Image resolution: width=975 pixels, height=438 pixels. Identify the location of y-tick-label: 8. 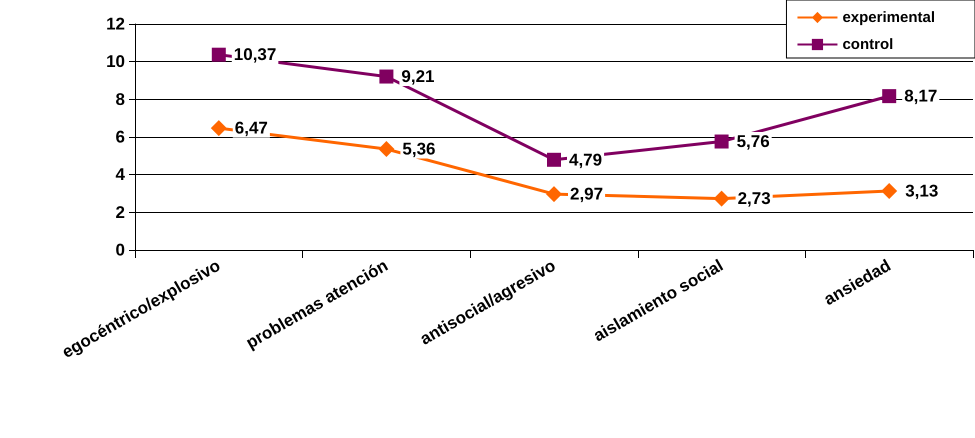
(120, 99).